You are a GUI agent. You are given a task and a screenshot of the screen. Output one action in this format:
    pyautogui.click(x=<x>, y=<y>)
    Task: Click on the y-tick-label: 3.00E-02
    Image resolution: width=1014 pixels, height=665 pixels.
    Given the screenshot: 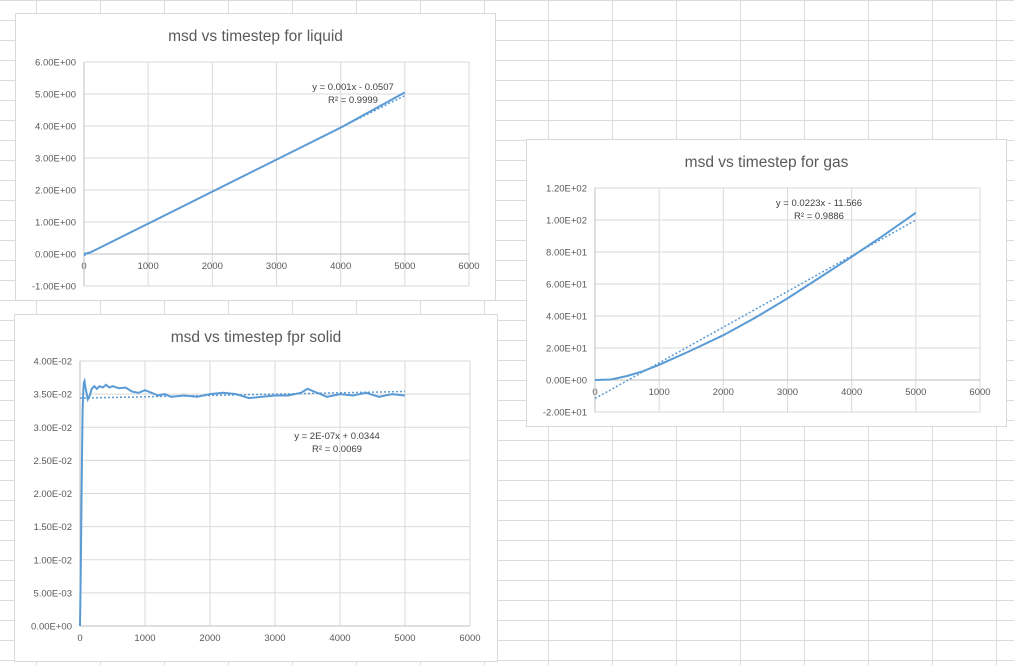 What is the action you would take?
    pyautogui.click(x=52, y=428)
    